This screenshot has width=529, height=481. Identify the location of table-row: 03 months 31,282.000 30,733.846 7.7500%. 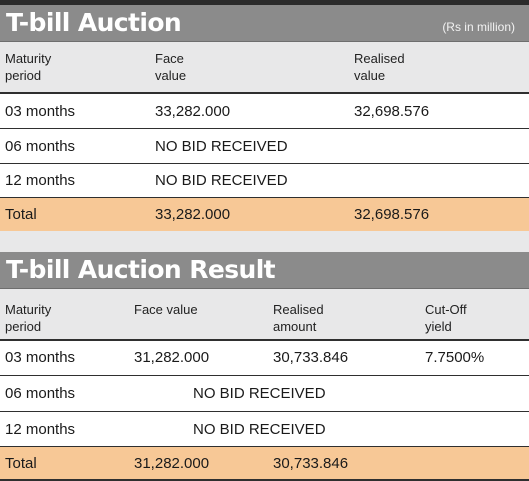
(264, 358).